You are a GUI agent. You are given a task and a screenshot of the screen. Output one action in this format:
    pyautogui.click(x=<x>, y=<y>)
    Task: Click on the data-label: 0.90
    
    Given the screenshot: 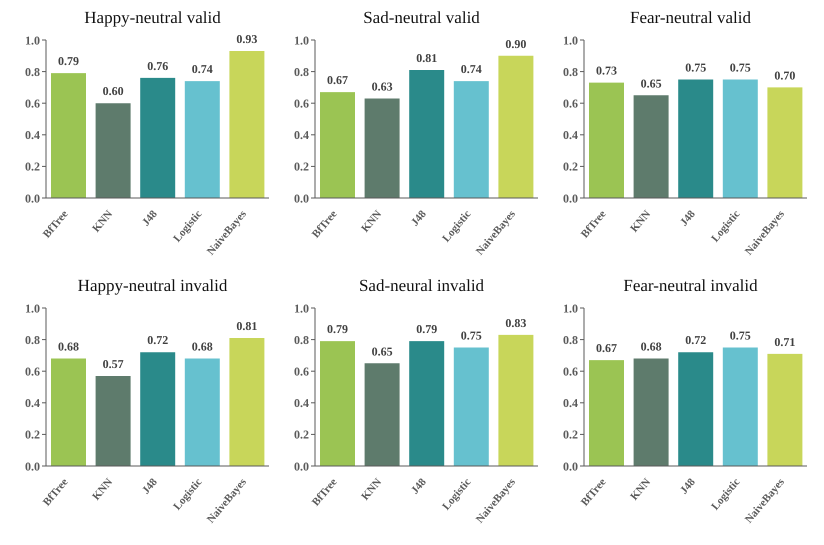 What is the action you would take?
    pyautogui.click(x=515, y=43)
    